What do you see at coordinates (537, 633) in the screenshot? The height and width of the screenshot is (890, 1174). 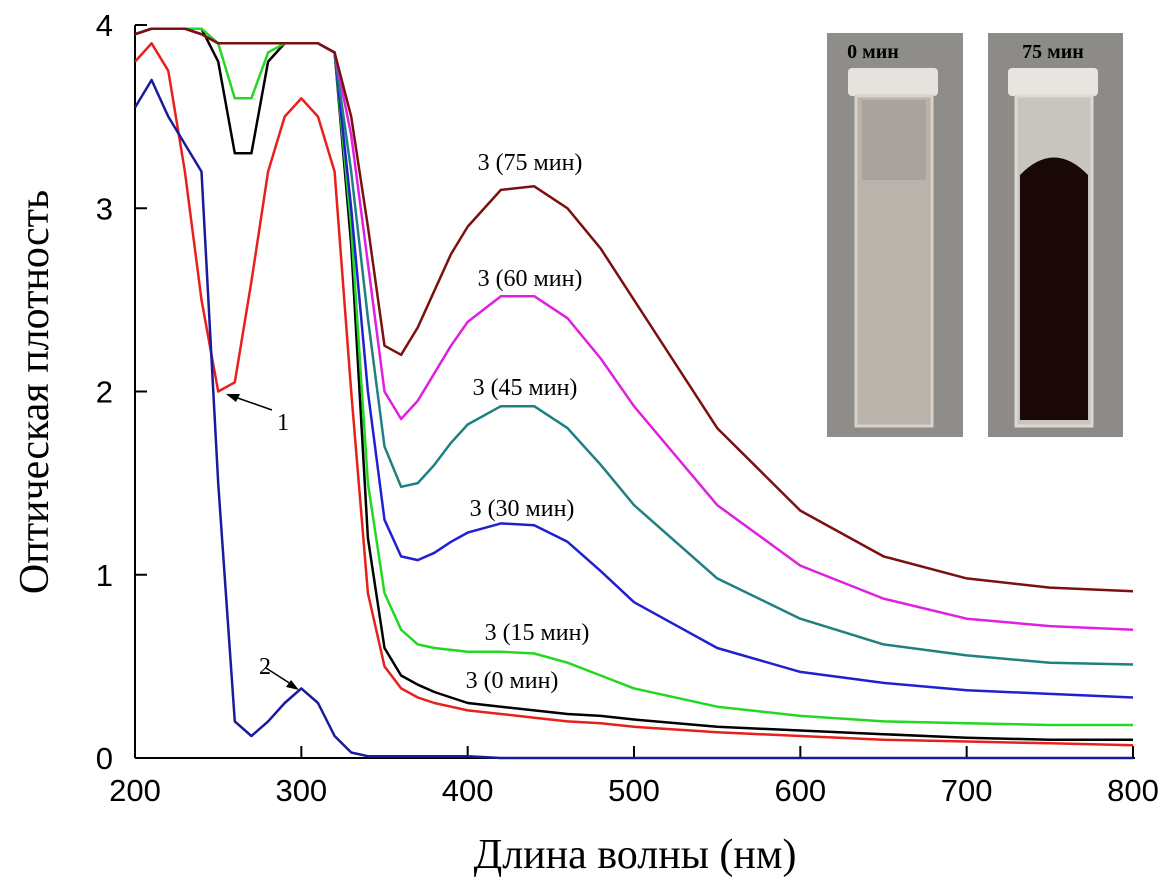 I see `series-label: 3 (15 мин)` at bounding box center [537, 633].